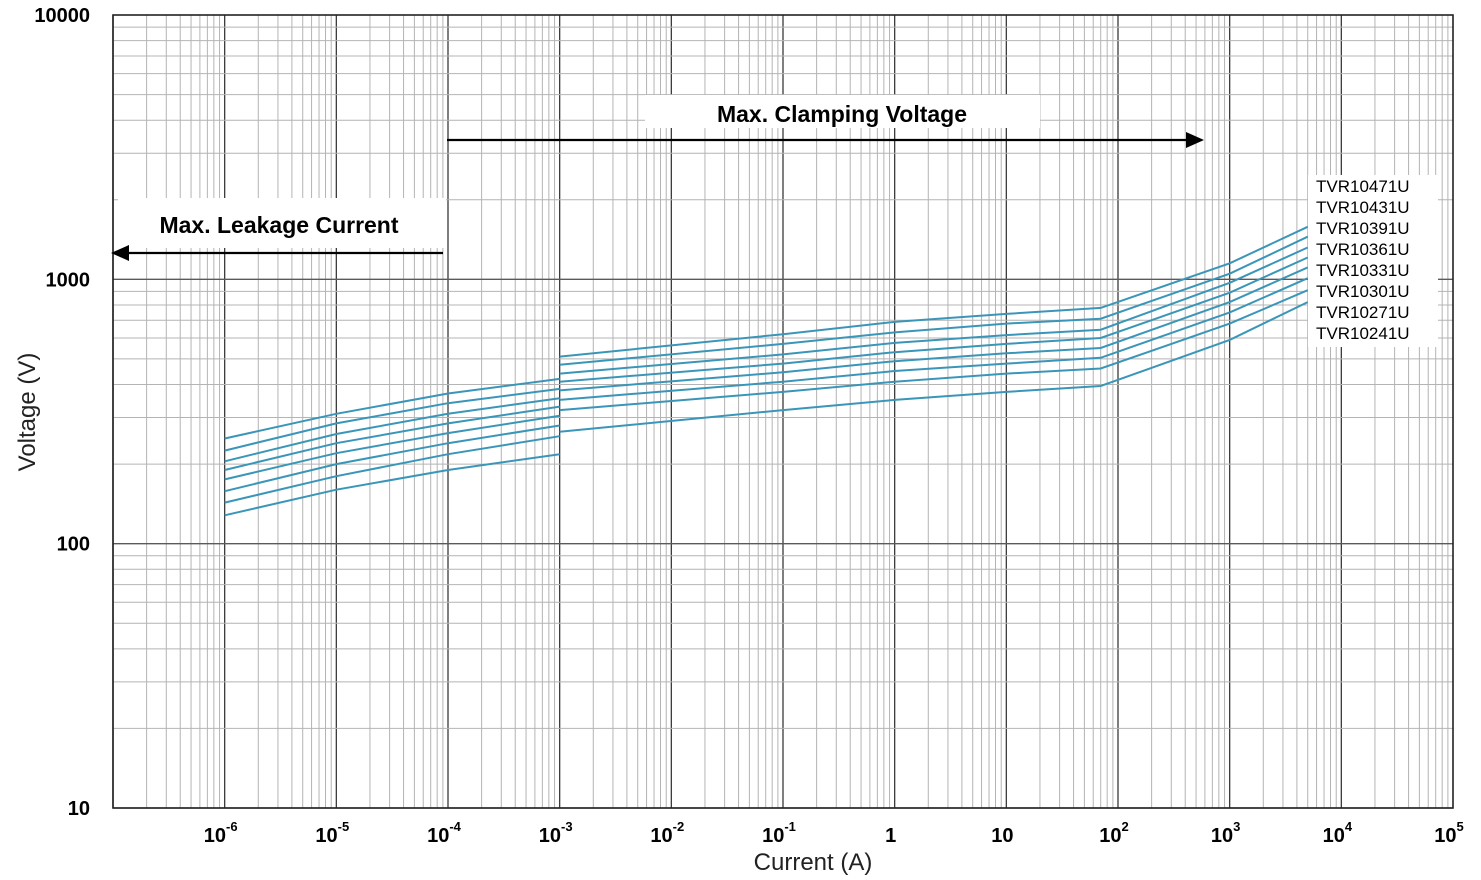 The width and height of the screenshot is (1481, 880). Describe the element at coordinates (679, 826) in the screenshot. I see `x-tick-exponent: -2` at that location.